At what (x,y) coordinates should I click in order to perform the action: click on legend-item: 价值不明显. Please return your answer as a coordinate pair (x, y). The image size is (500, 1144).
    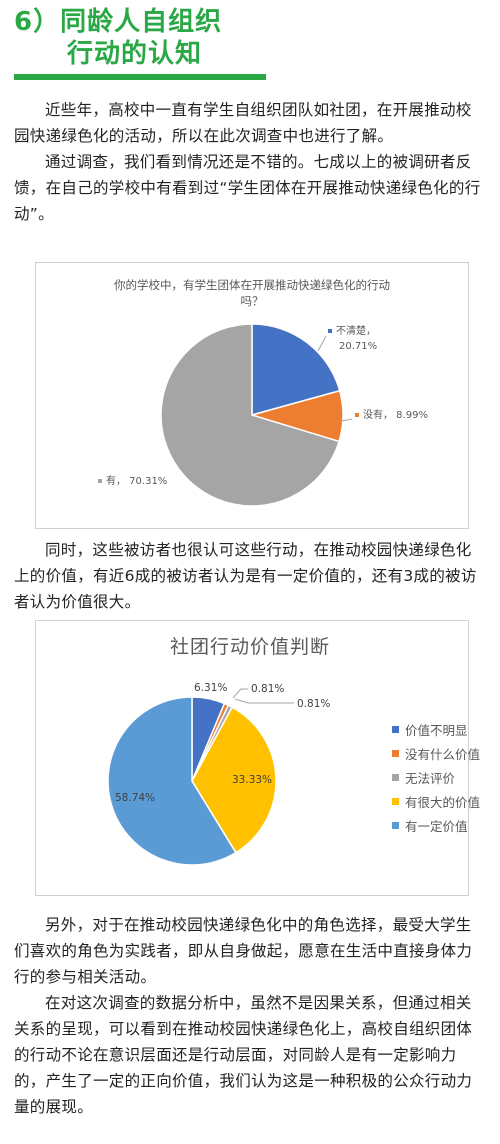
    Looking at the image, I should click on (436, 729).